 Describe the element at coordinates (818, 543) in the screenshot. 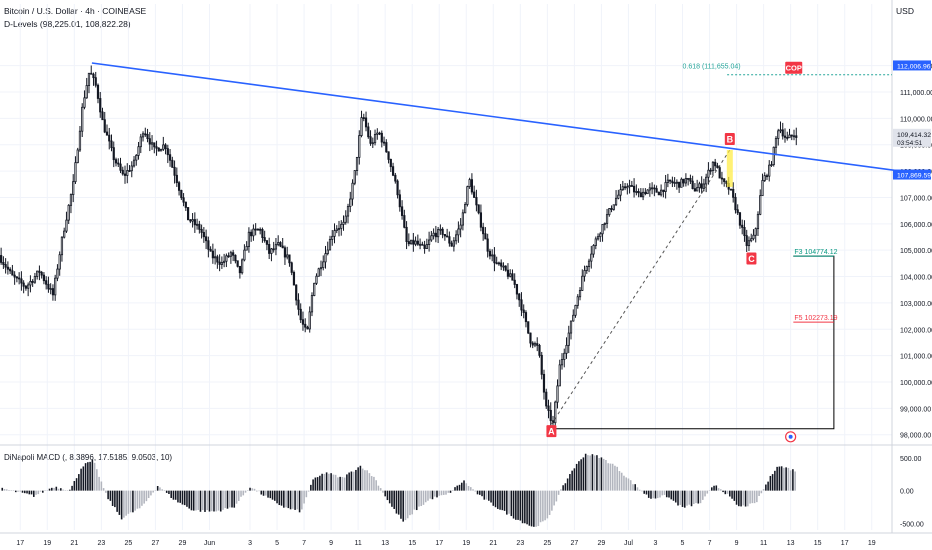

I see `x-tick-label-29: 15` at that location.